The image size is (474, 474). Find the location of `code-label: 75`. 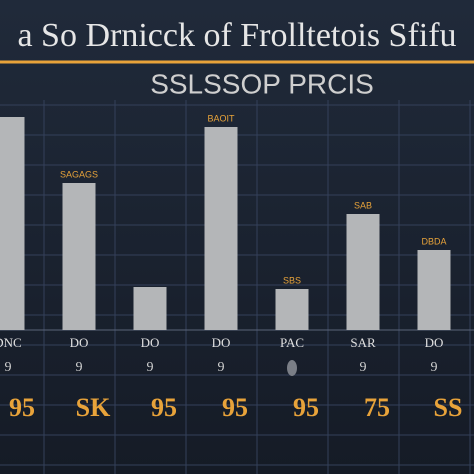

code-label: 75 is located at coordinates (377, 407).